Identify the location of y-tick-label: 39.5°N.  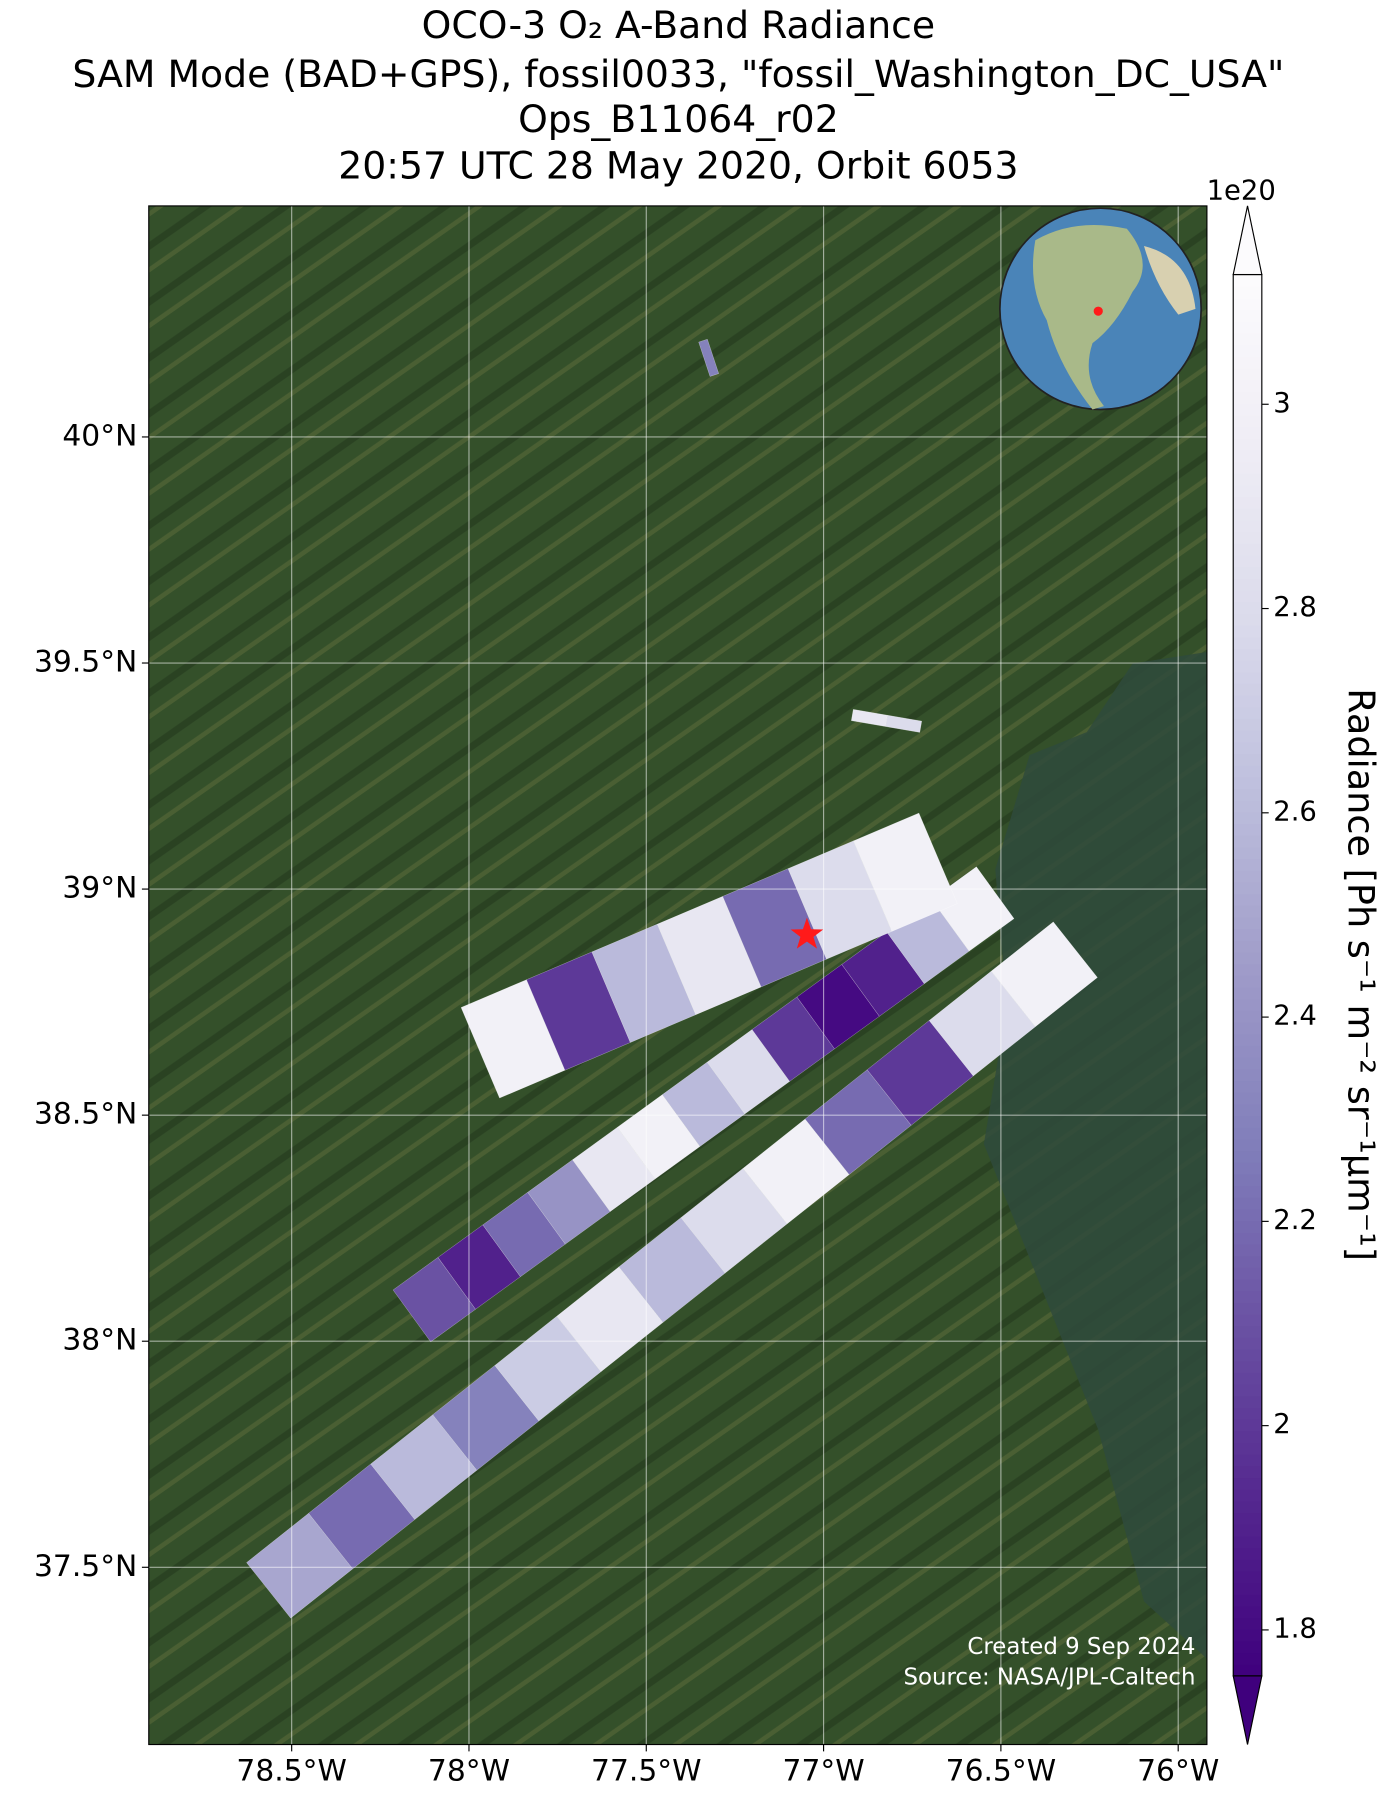
(85, 662).